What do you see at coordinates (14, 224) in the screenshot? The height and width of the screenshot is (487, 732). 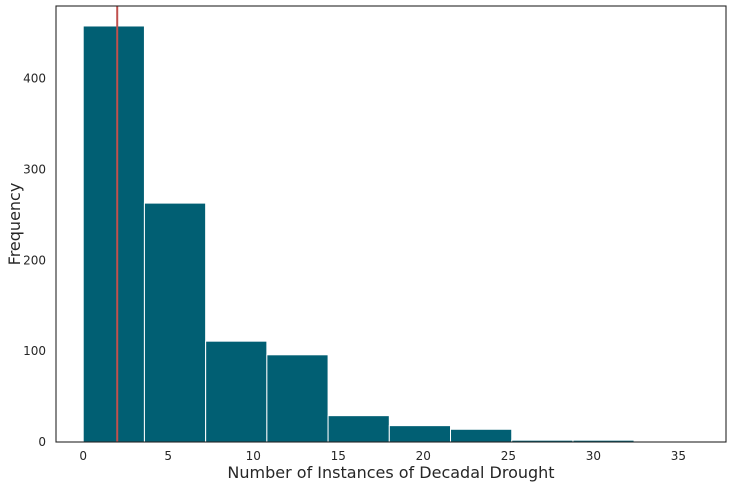 I see `y-axis-title: Frequency` at bounding box center [14, 224].